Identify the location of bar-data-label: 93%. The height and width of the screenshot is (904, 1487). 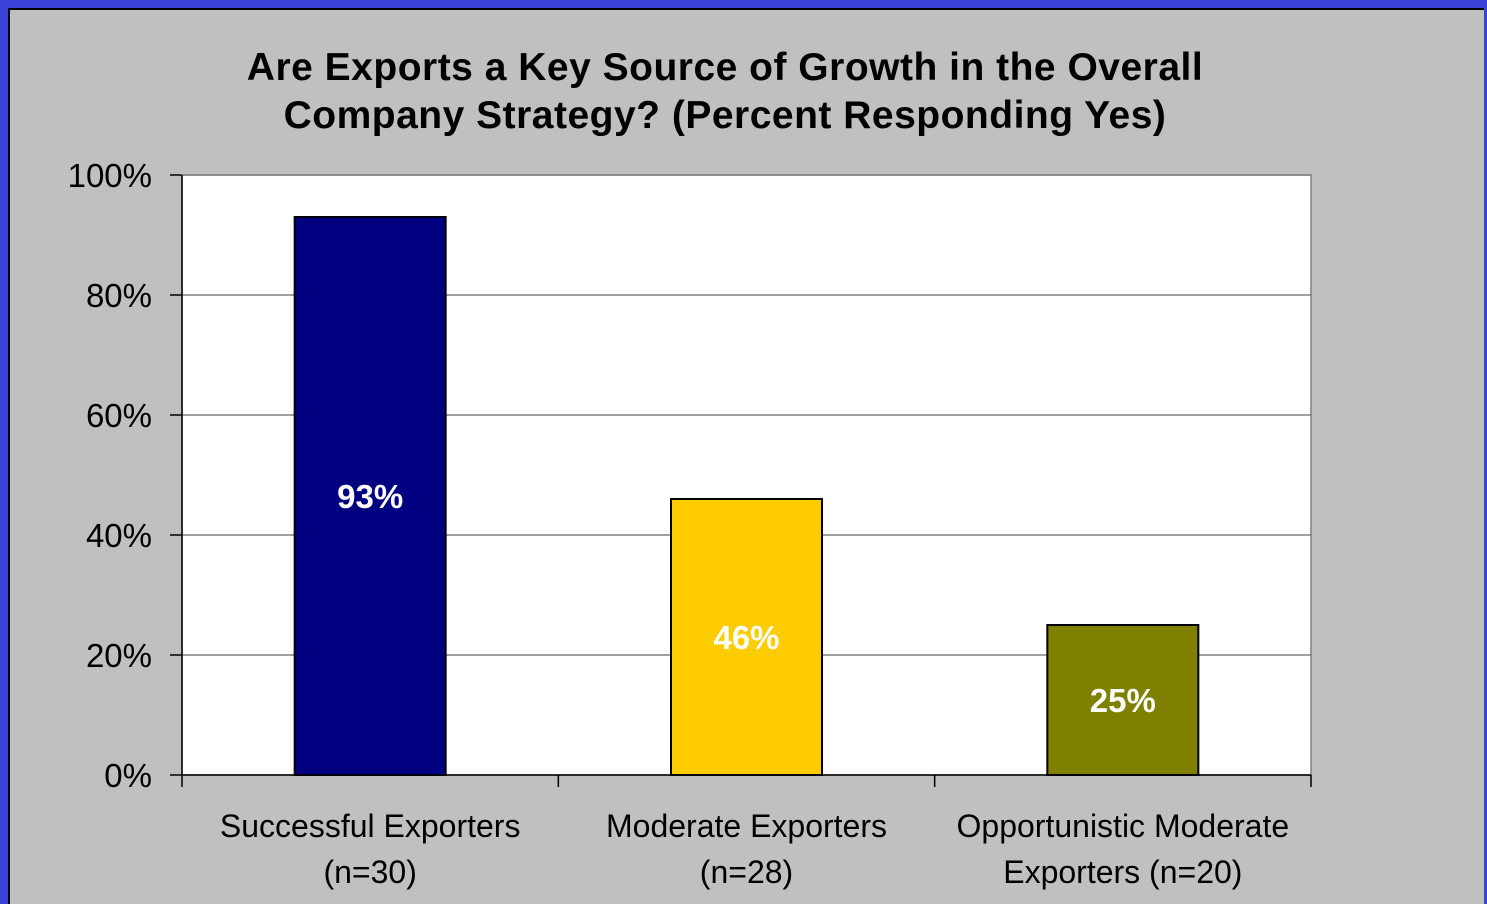
(370, 496).